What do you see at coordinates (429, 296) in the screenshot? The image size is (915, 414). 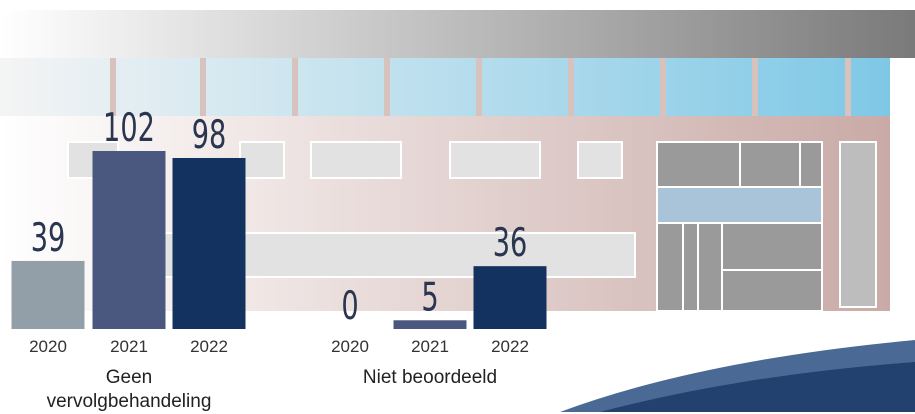 I see `value-label: 5` at bounding box center [429, 296].